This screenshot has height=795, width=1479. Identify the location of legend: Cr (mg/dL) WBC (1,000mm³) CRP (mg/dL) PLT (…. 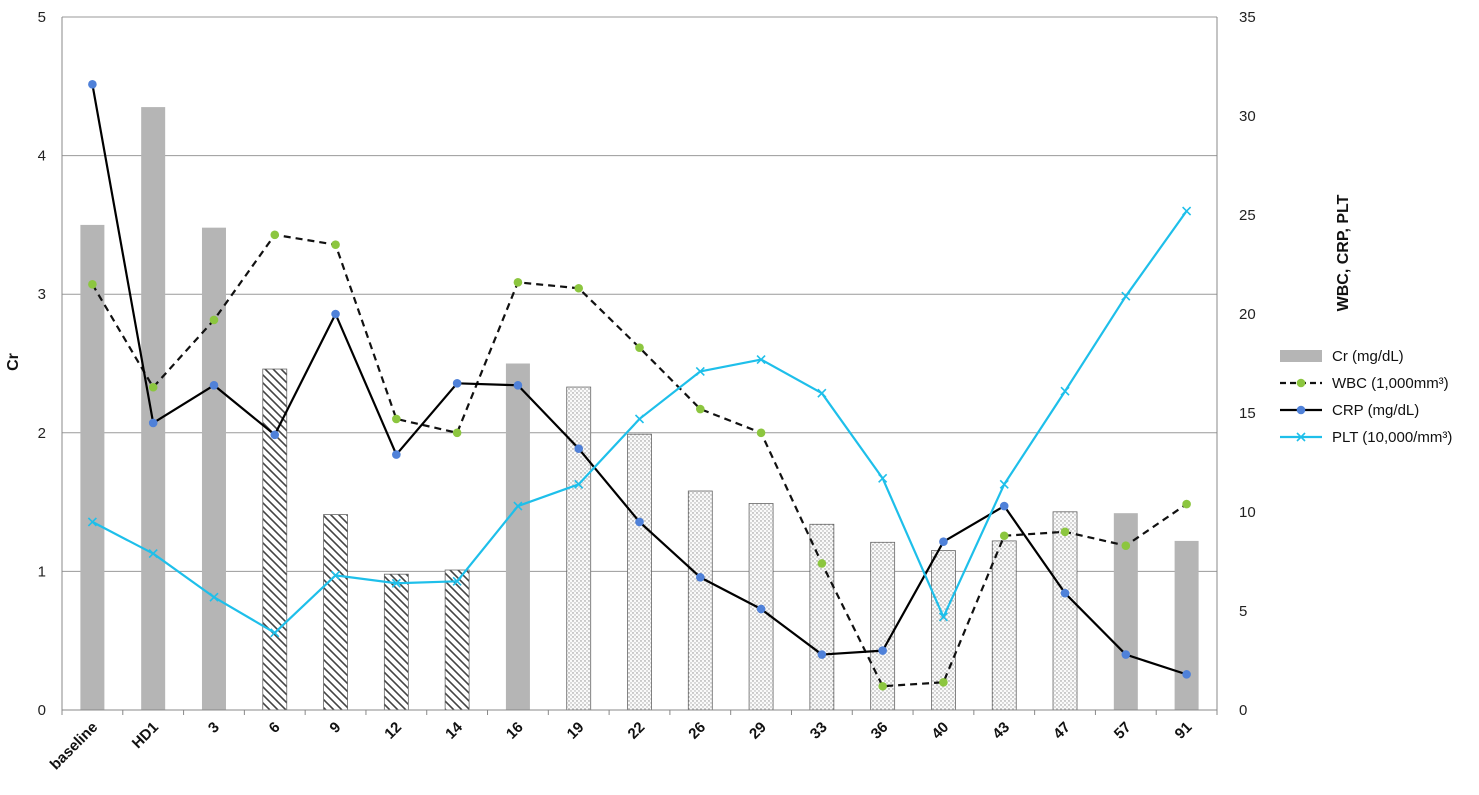
(1366, 397).